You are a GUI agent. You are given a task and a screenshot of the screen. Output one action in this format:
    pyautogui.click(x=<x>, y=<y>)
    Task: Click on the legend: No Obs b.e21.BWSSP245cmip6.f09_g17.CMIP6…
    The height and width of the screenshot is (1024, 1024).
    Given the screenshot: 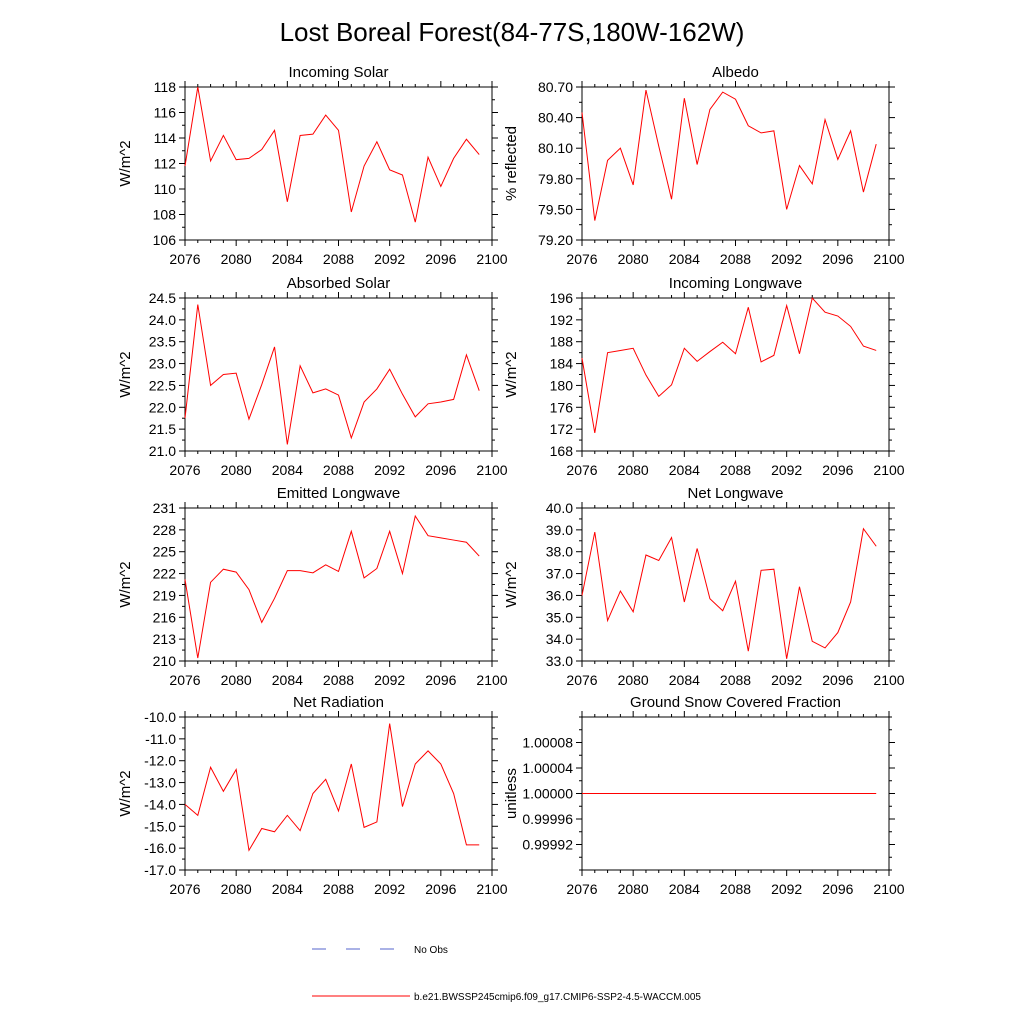 What is the action you would take?
    pyautogui.click(x=506, y=974)
    